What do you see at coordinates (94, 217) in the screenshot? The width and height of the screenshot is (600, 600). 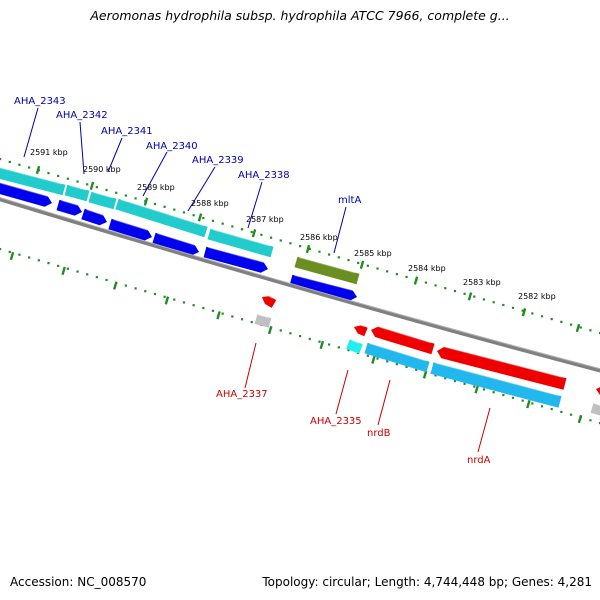 I see `forward-cds-arrow` at bounding box center [94, 217].